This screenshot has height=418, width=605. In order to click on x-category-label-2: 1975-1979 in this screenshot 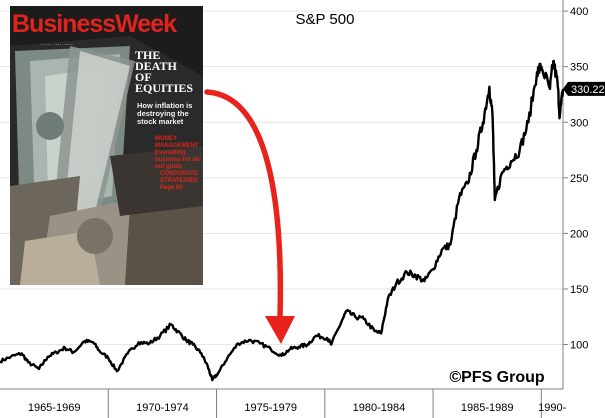, I will do `click(270, 408)`.